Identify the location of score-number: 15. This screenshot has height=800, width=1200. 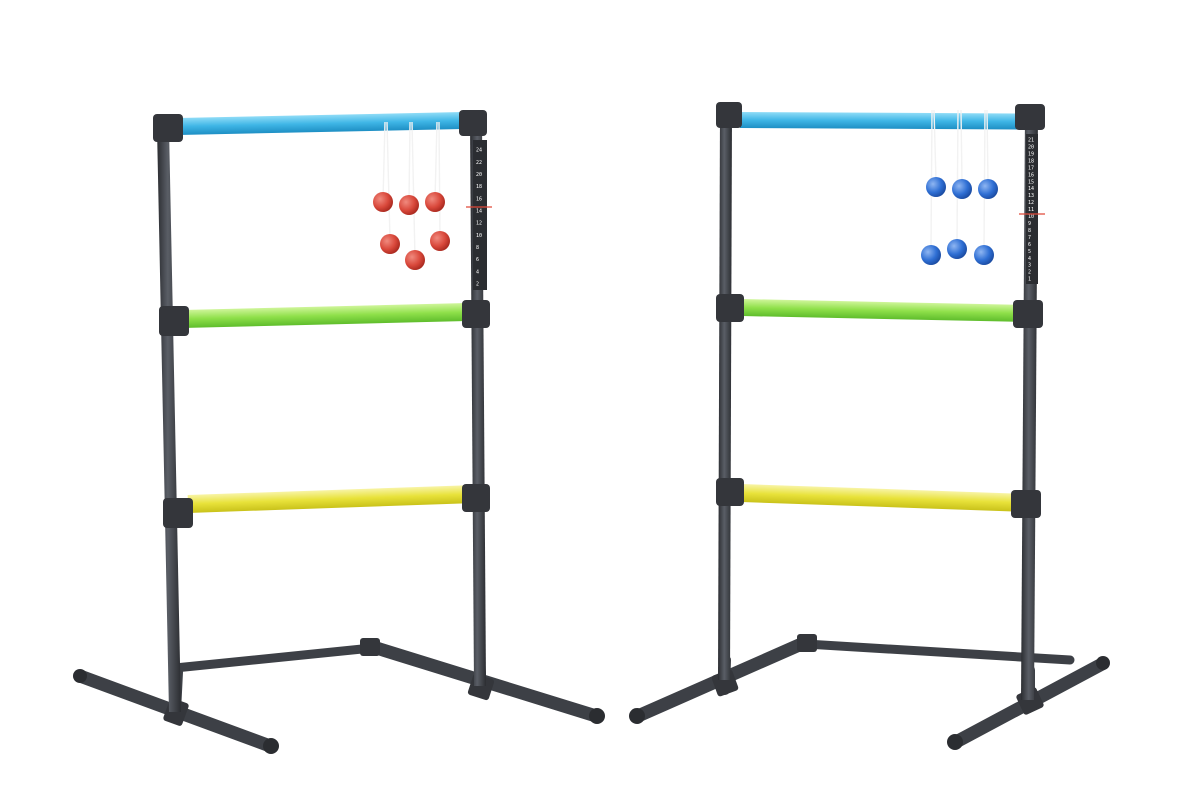
(1031, 182).